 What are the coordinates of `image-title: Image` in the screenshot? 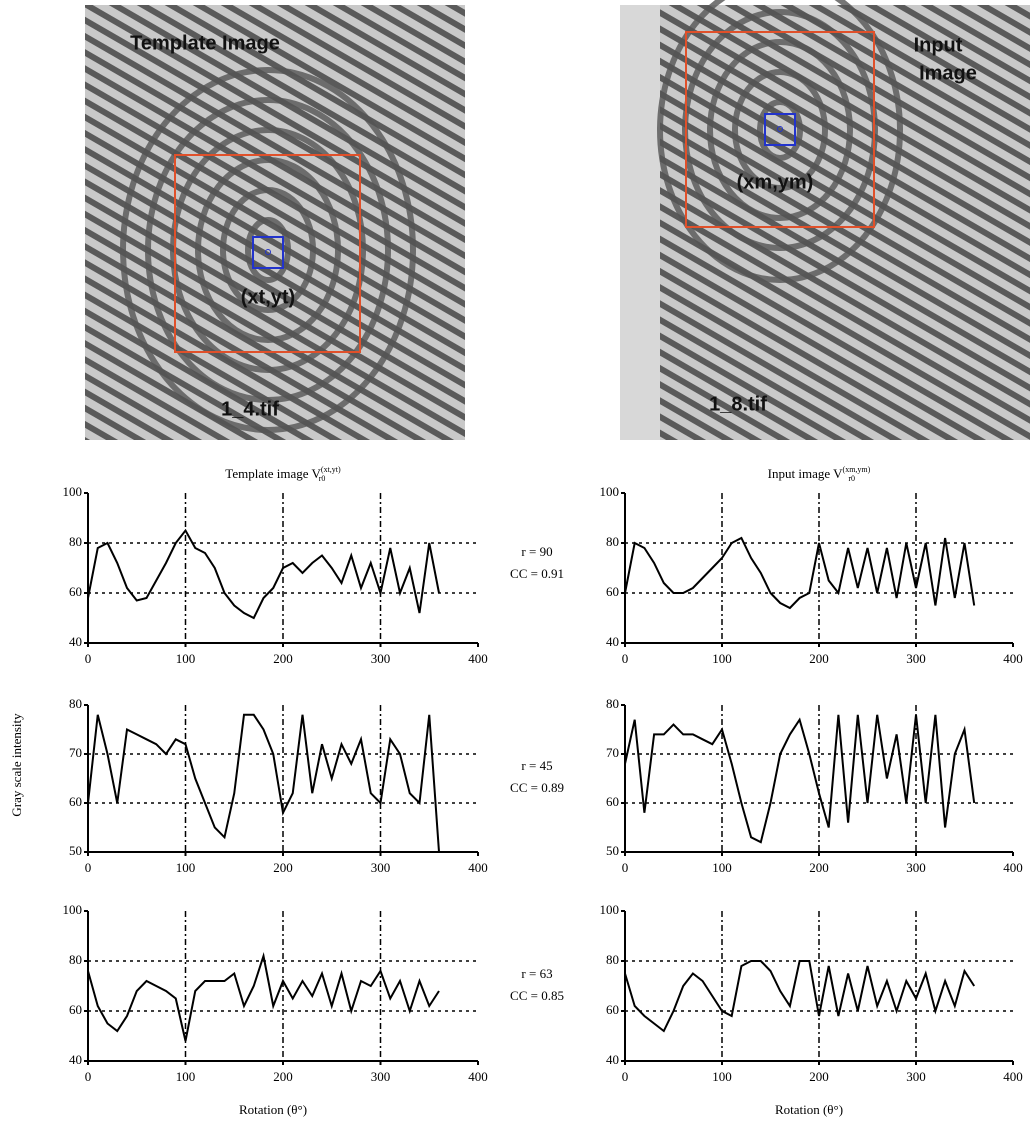 It's located at (948, 73).